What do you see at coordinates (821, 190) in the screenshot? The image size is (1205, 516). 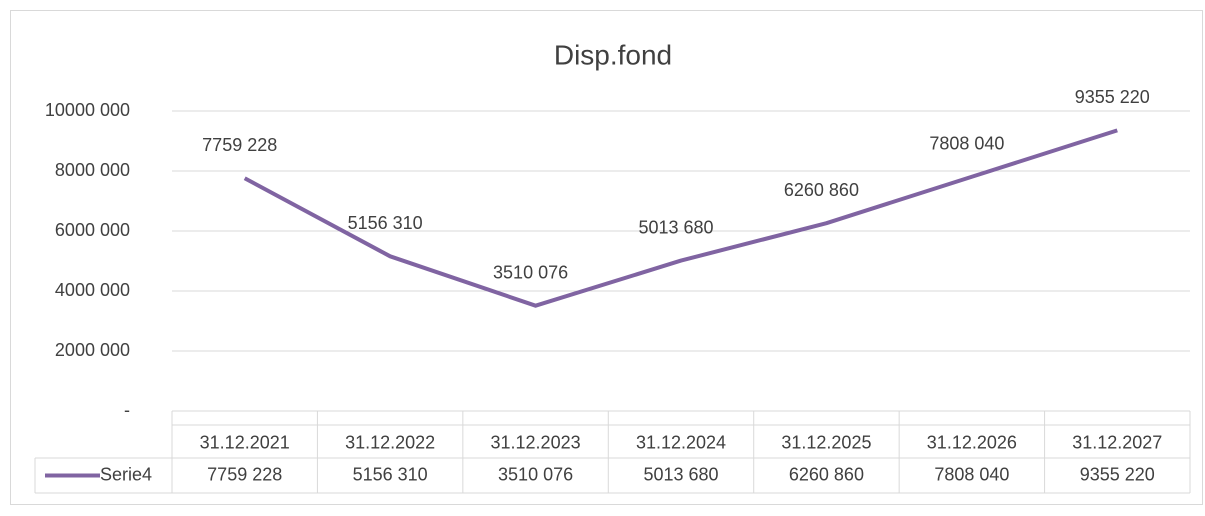 I see `data-label: 6260 860` at bounding box center [821, 190].